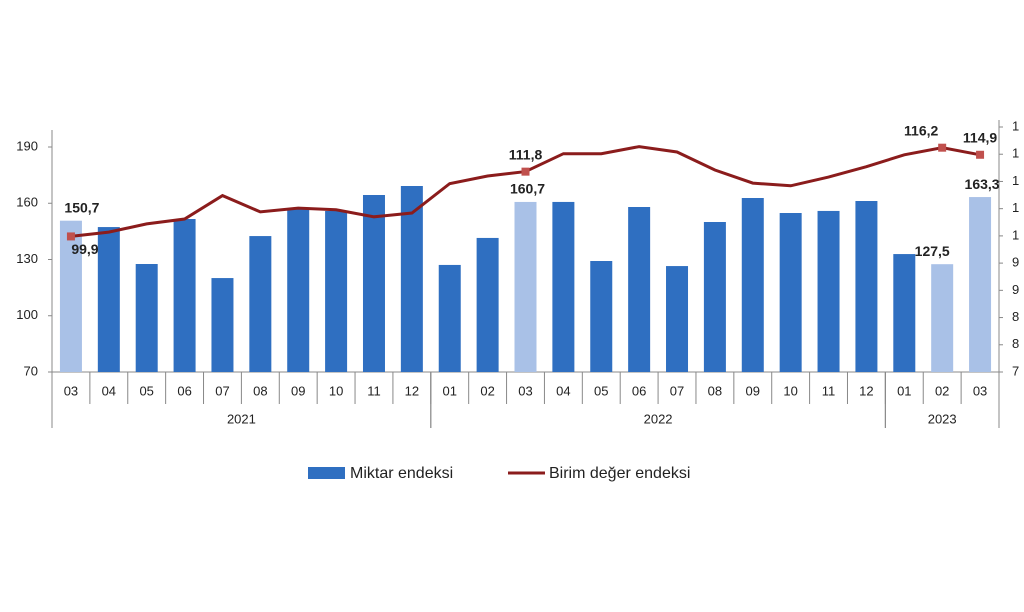  What do you see at coordinates (27, 258) in the screenshot?
I see `y-tick-label: 130` at bounding box center [27, 258].